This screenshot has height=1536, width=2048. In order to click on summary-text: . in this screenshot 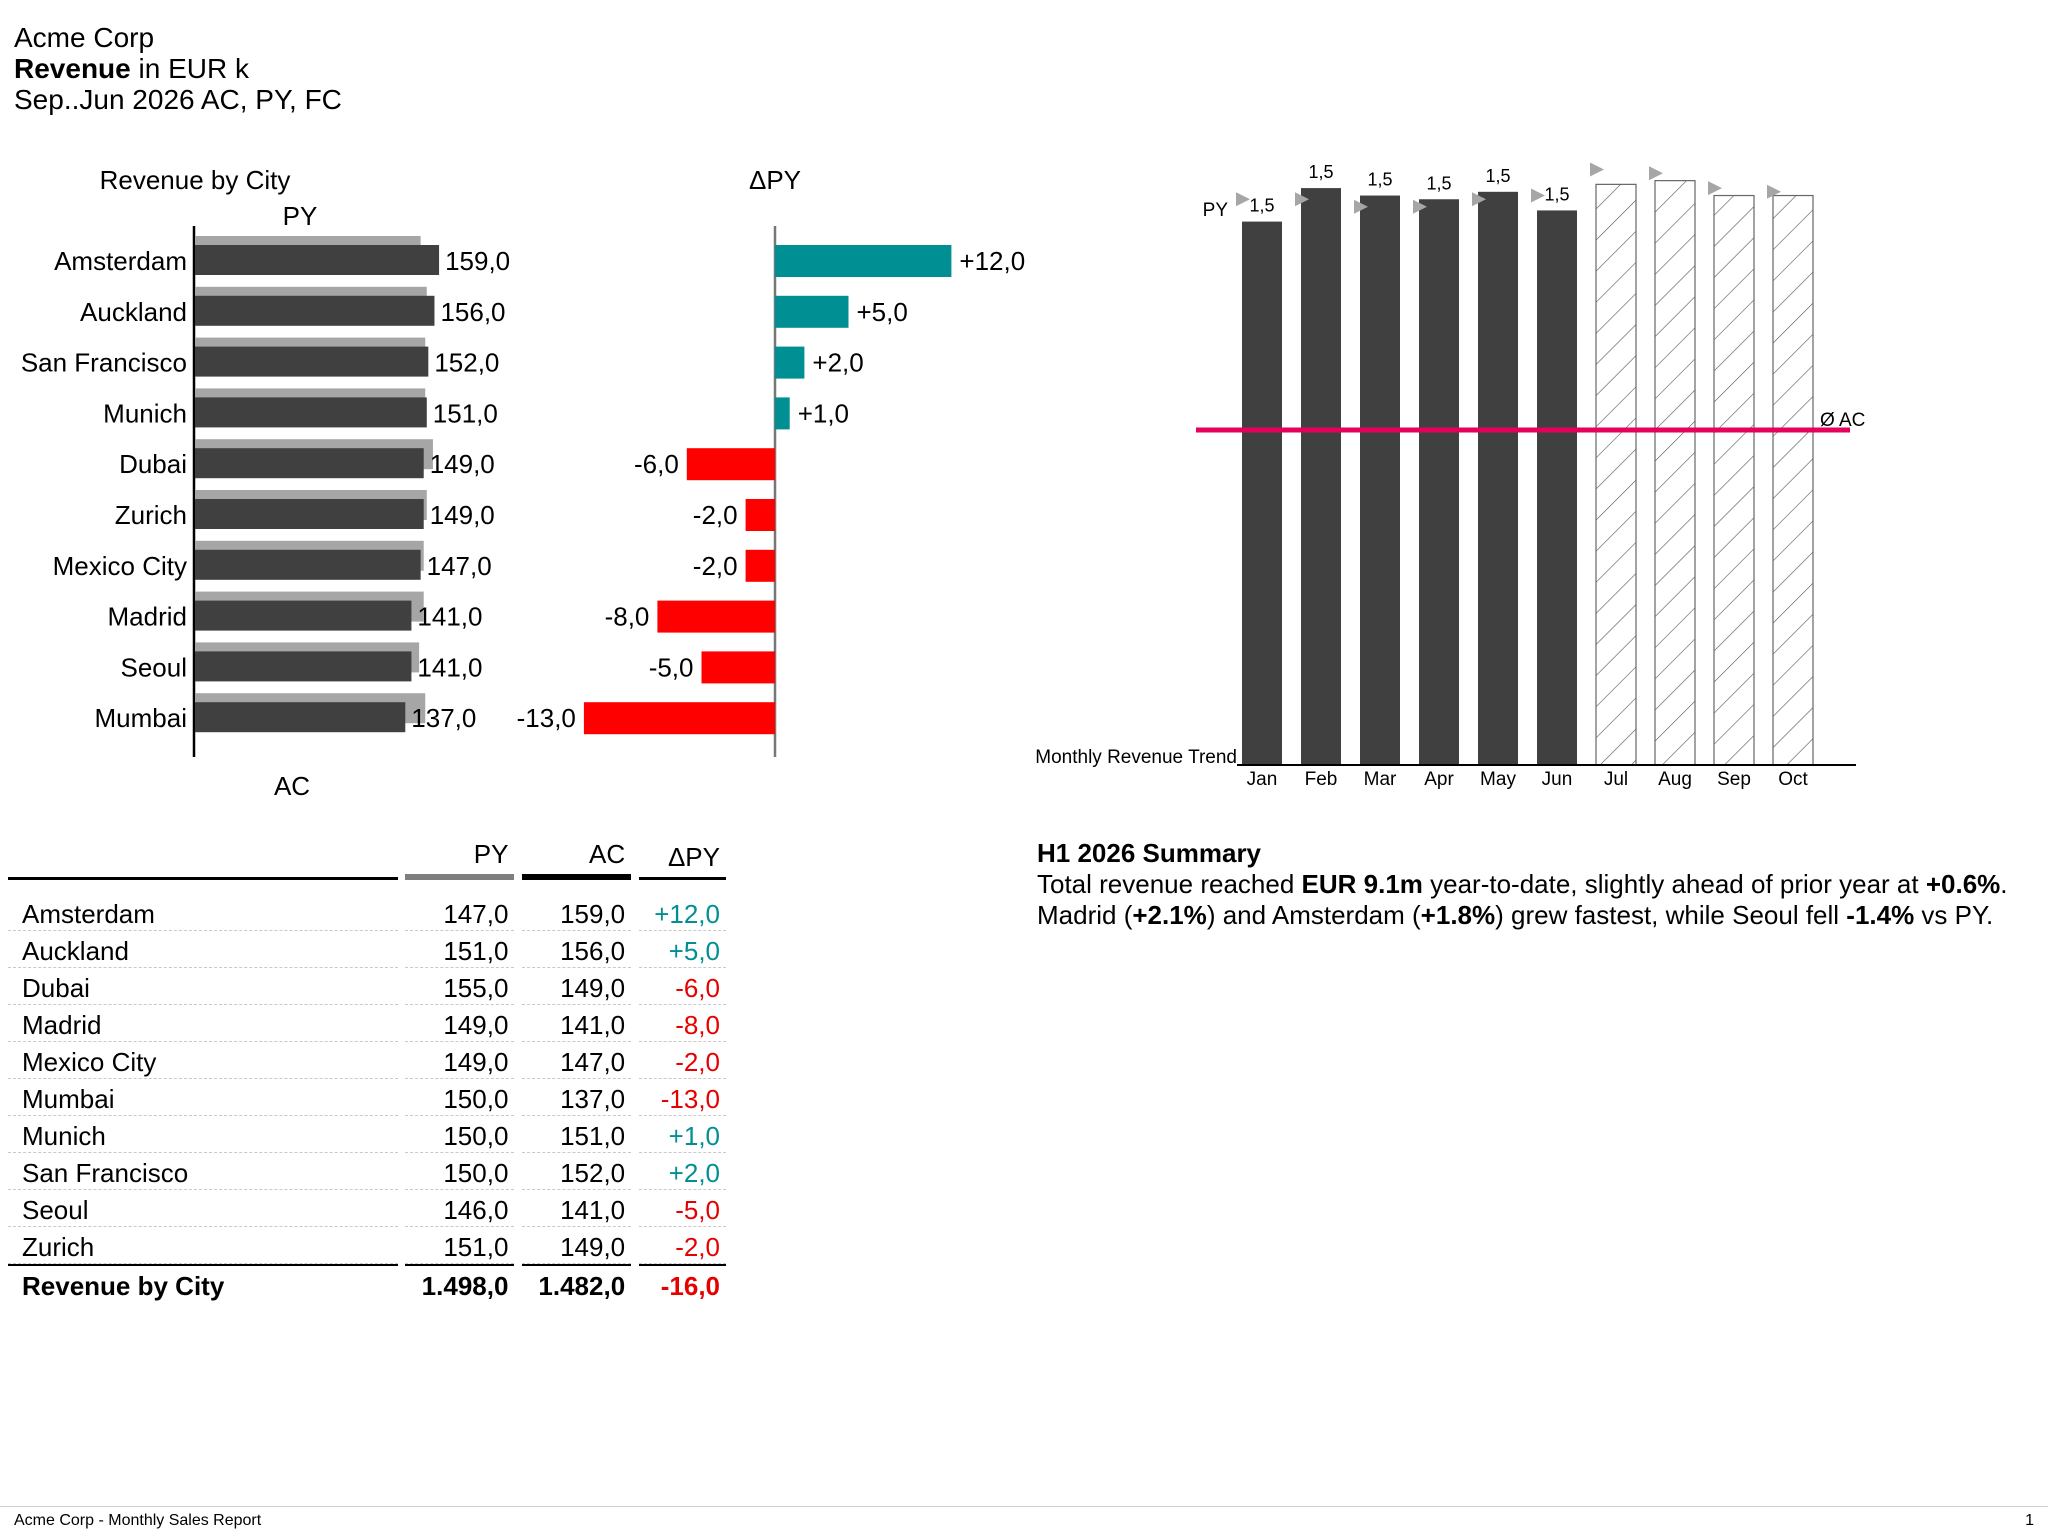, I will do `click(2004, 884)`.